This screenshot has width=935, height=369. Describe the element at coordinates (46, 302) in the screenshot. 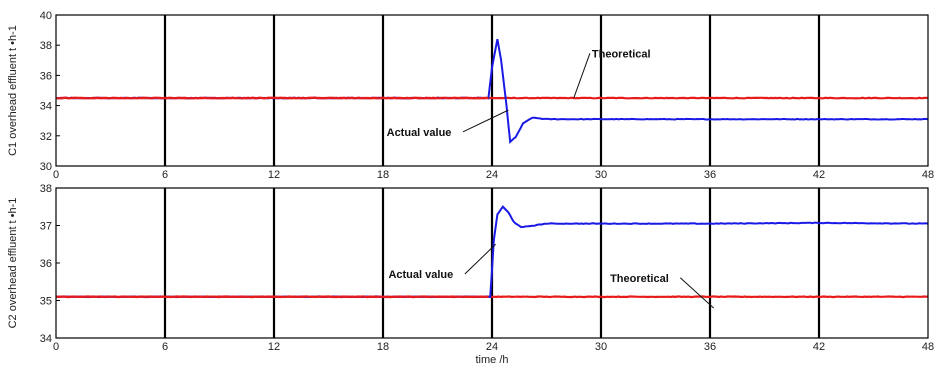

I see `y-tick-label: 35` at that location.